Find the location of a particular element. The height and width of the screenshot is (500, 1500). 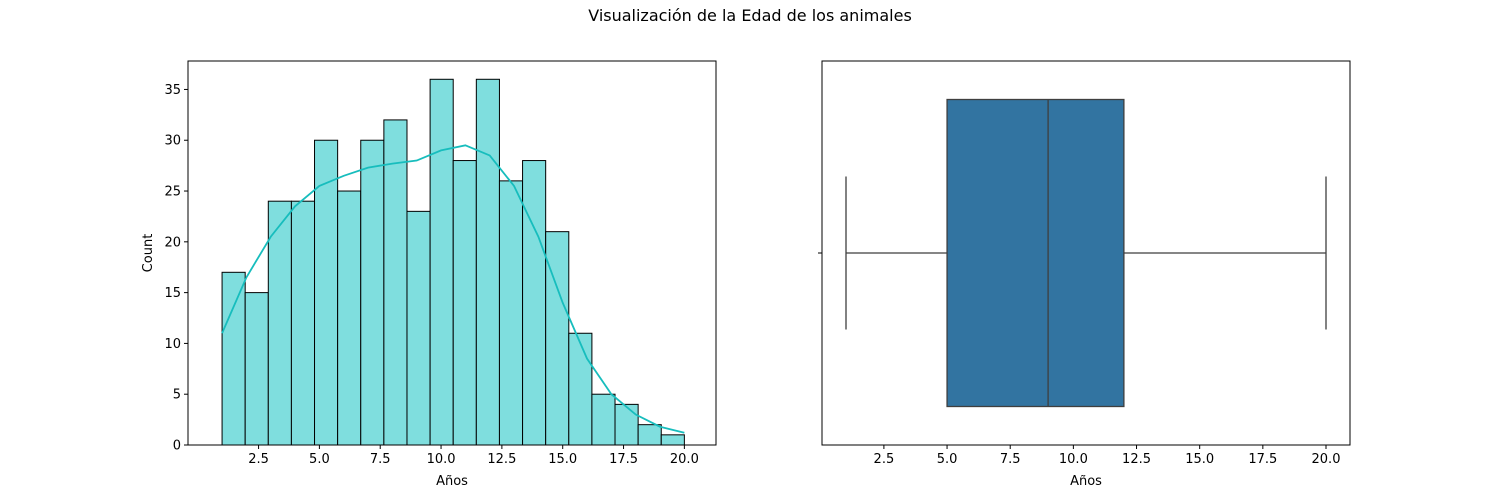

histogram-y-tick-label: 10 is located at coordinates (172, 344).